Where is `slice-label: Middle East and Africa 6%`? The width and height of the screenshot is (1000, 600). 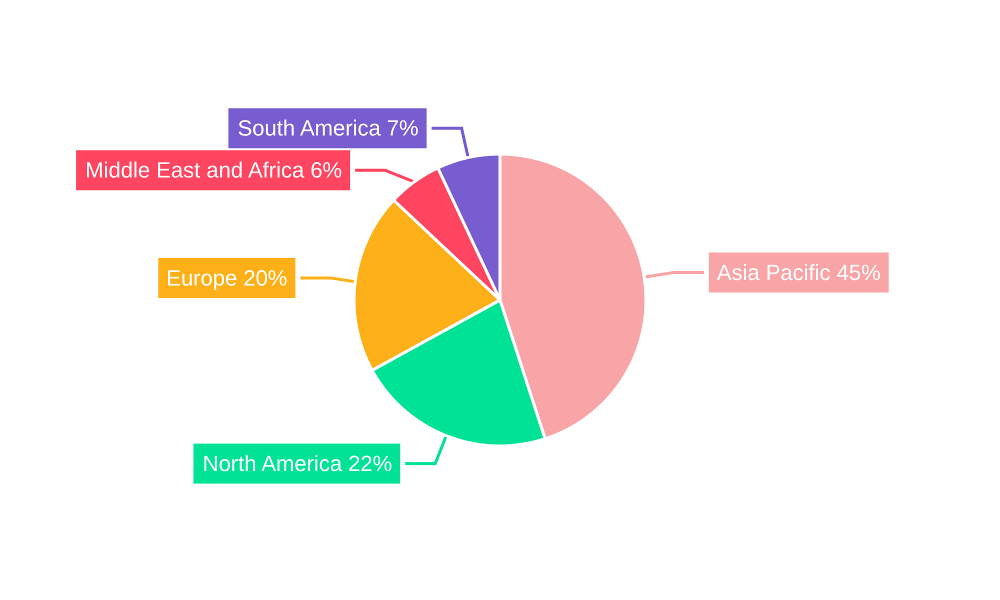
slice-label: Middle East and Africa 6% is located at coordinates (213, 170).